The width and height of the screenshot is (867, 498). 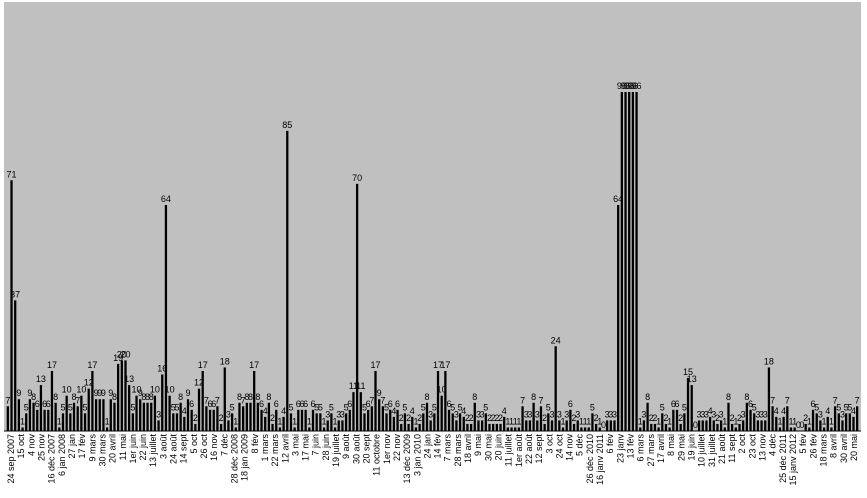 I want to click on x-tick-label: 1er nov, so click(x=387, y=449).